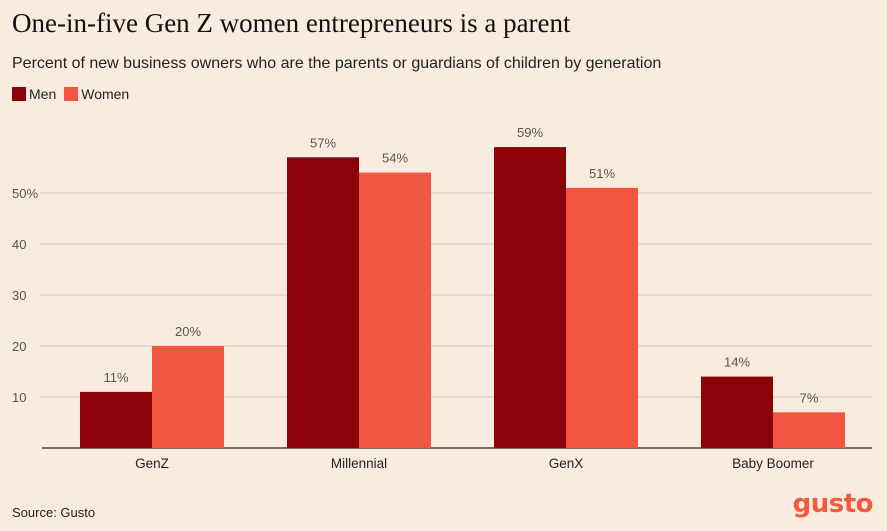  What do you see at coordinates (395, 158) in the screenshot?
I see `data-label: 54%` at bounding box center [395, 158].